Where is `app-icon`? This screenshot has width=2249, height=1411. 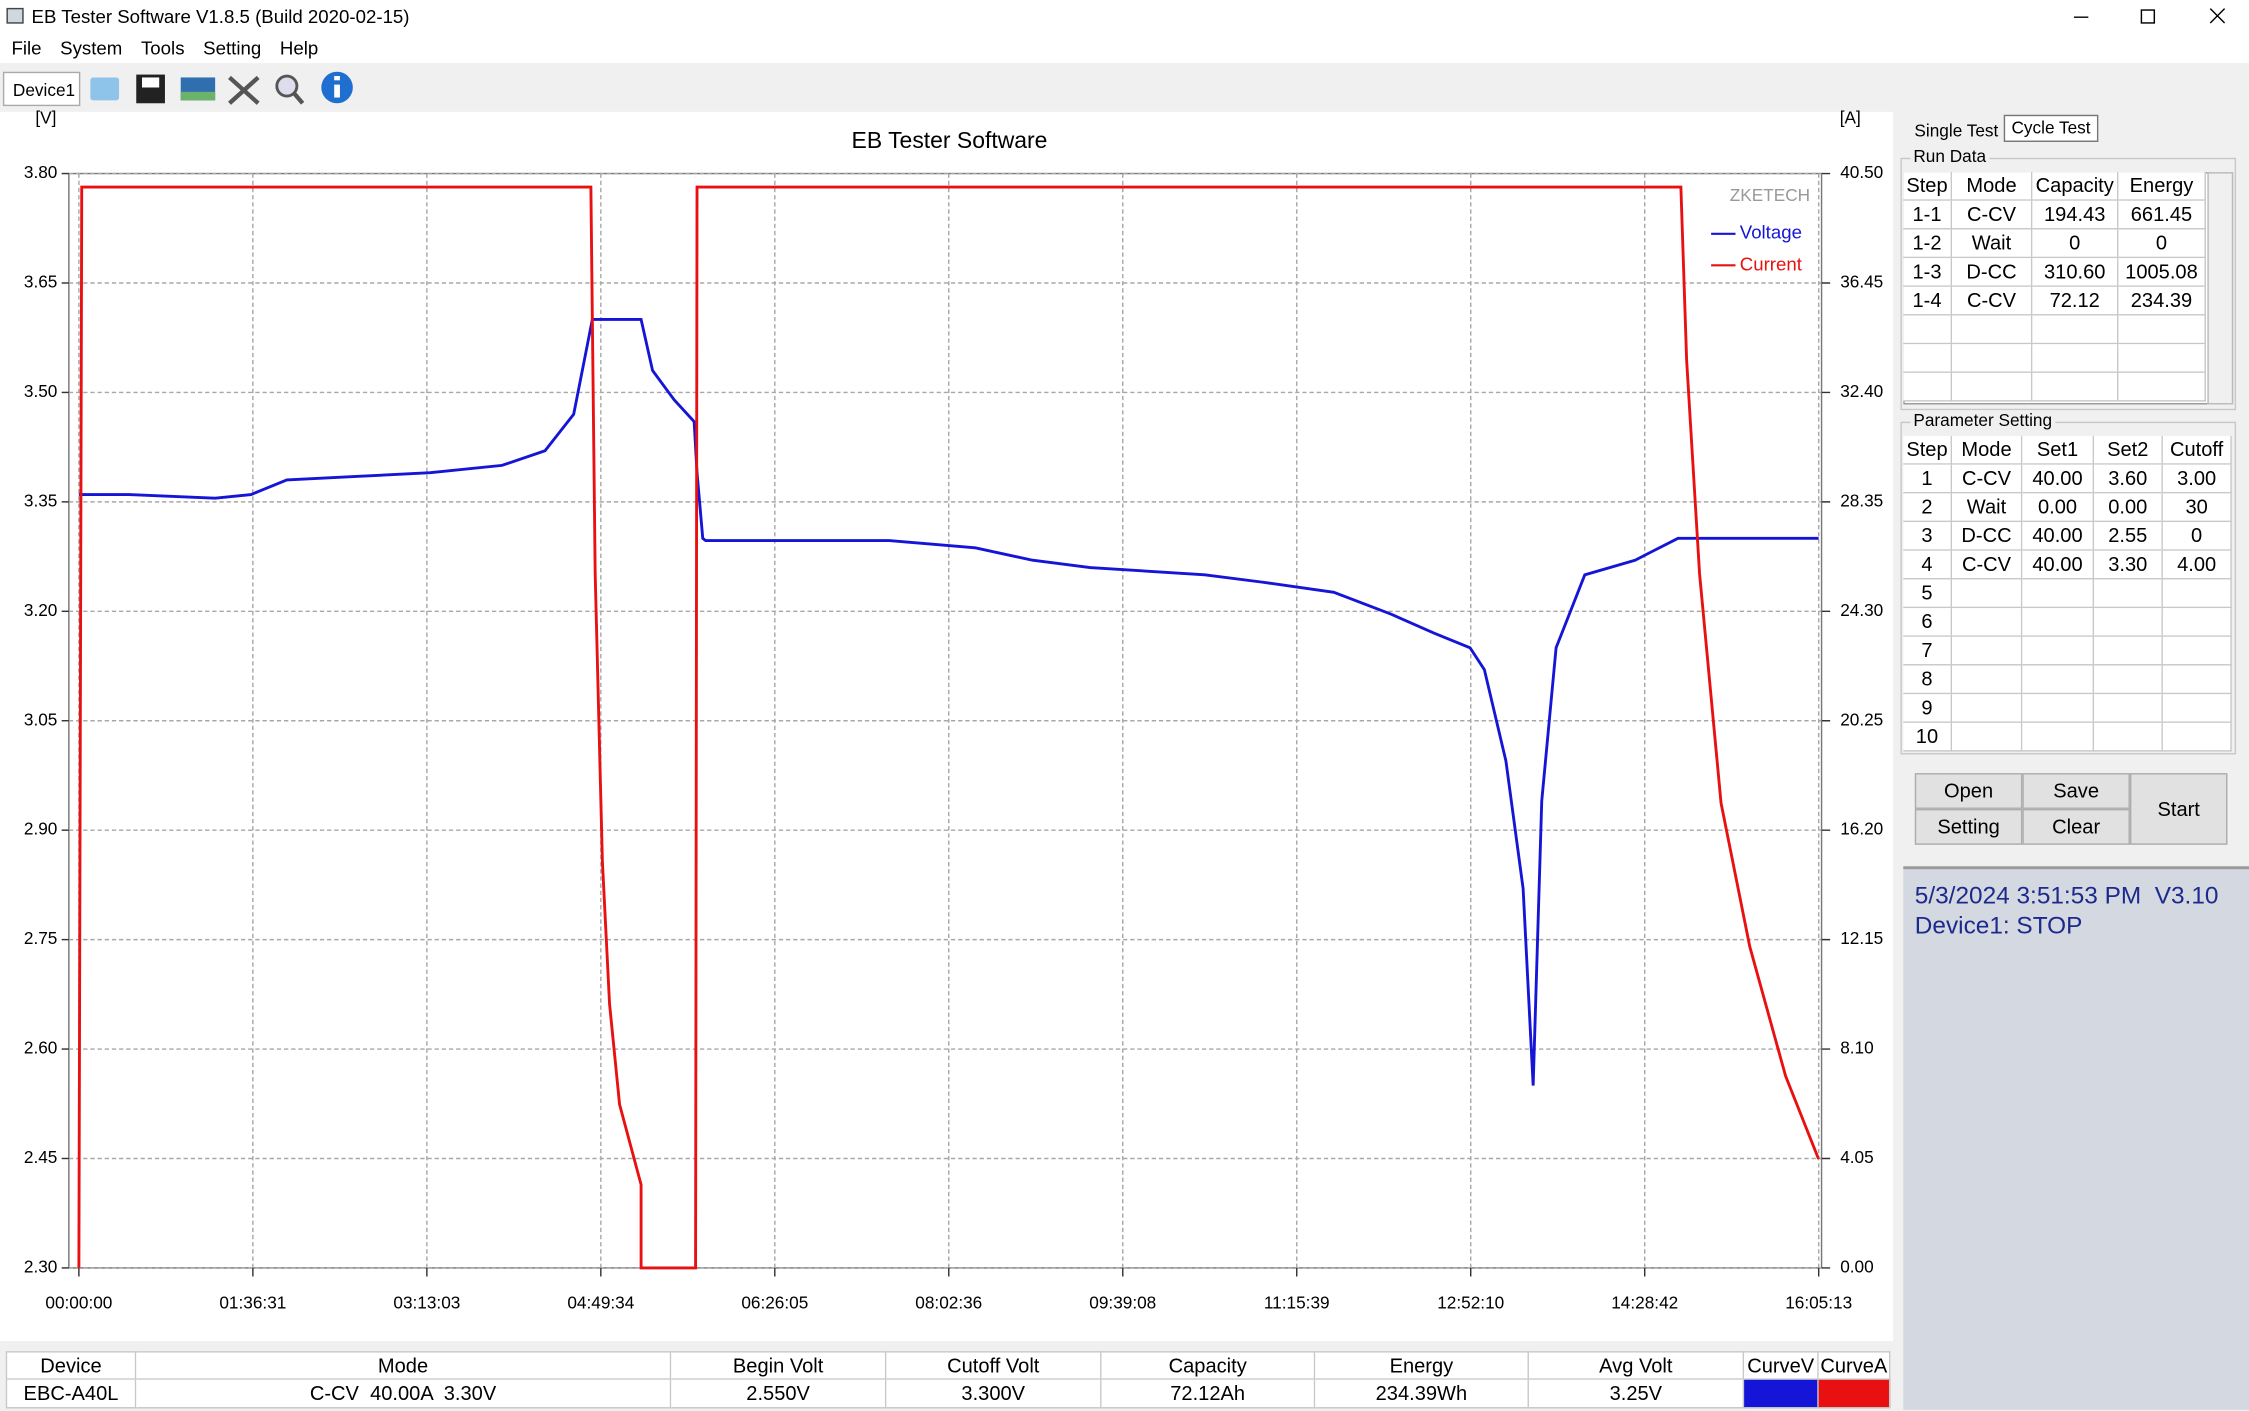
app-icon is located at coordinates (15, 15).